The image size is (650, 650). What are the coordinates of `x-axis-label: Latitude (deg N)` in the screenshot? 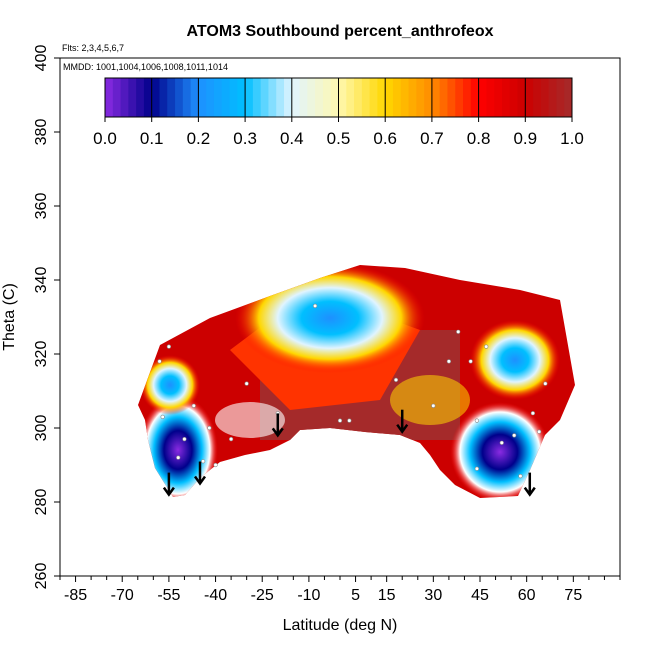 It's located at (340, 625).